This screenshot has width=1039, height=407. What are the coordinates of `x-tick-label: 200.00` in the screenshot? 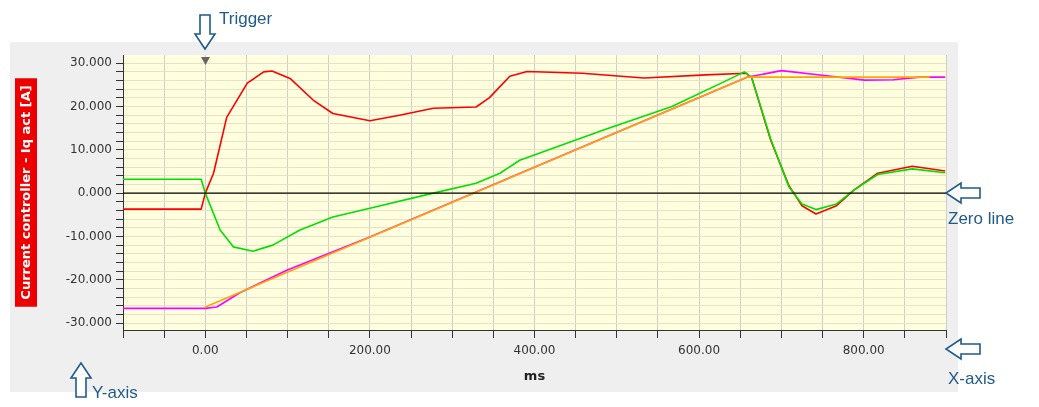 It's located at (369, 350).